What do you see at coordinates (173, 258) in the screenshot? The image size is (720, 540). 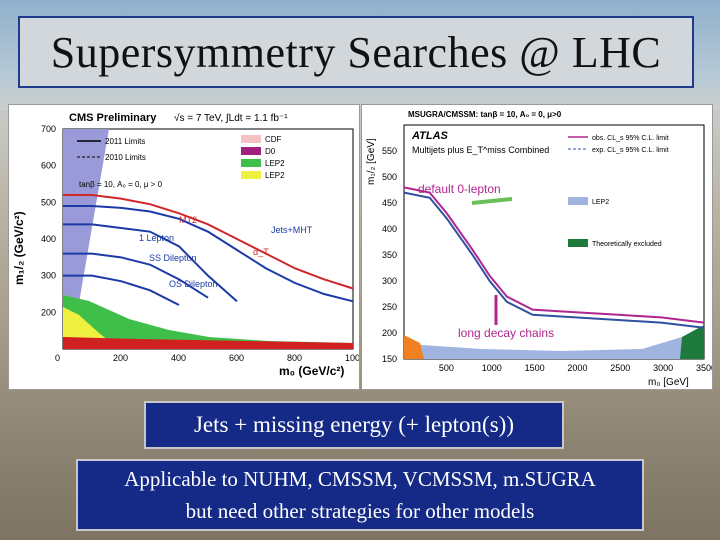 I see `cms-label-ssdilepton: SS Dilepton` at bounding box center [173, 258].